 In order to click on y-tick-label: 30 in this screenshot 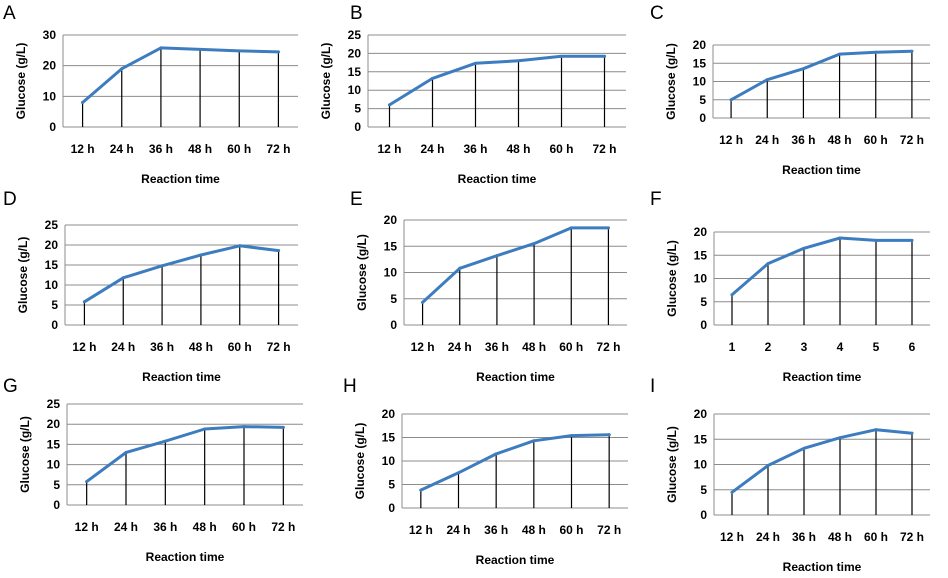, I will do `click(50, 35)`.